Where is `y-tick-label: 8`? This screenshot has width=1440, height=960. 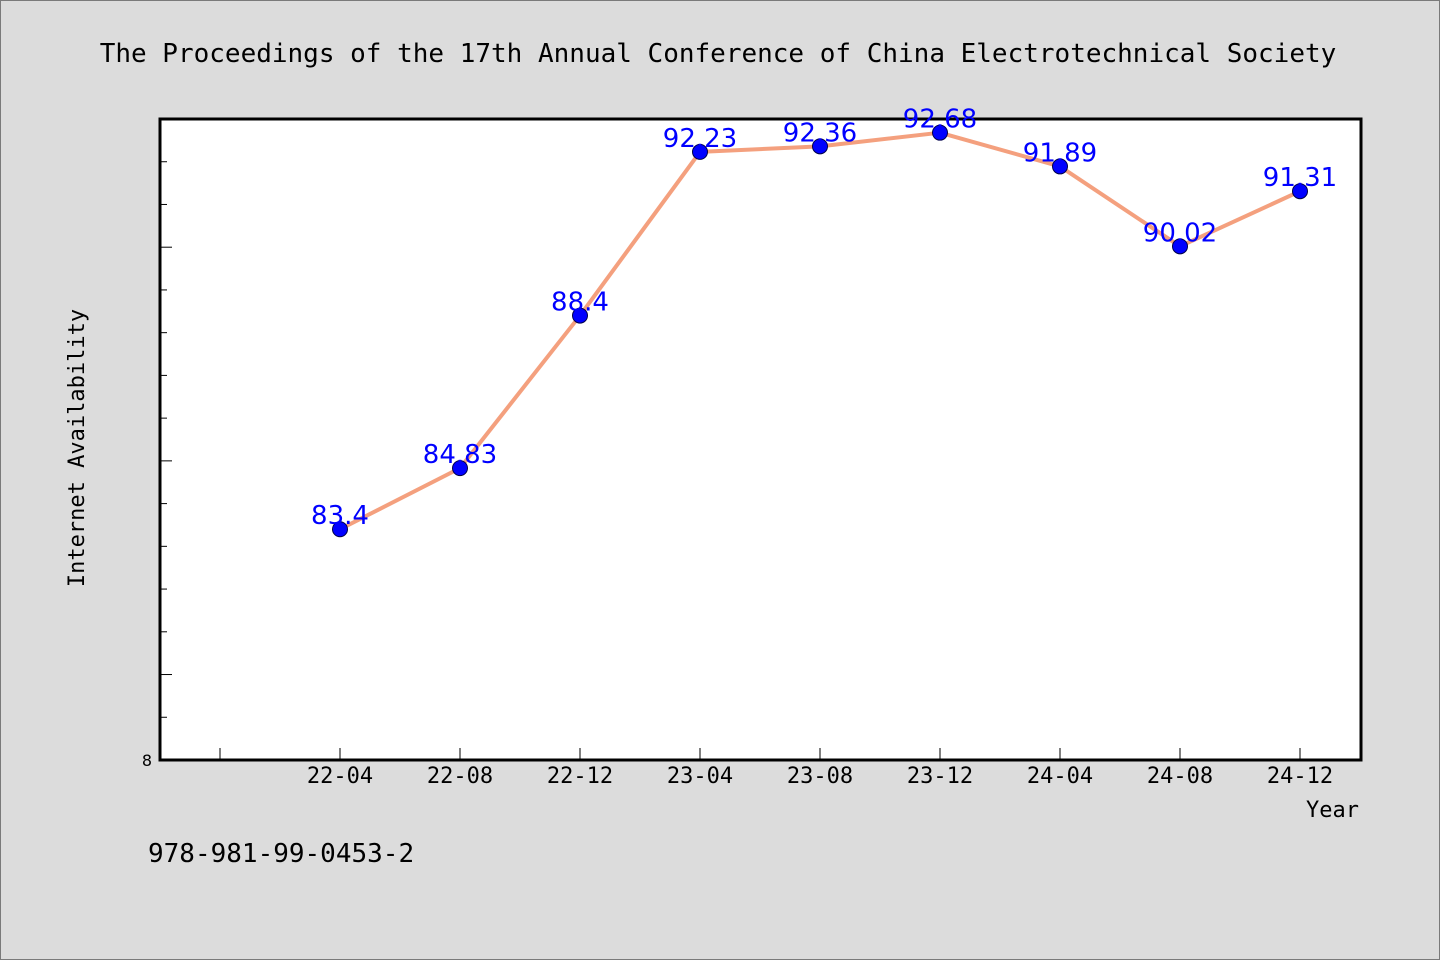 y-tick-label: 8 is located at coordinates (147, 760).